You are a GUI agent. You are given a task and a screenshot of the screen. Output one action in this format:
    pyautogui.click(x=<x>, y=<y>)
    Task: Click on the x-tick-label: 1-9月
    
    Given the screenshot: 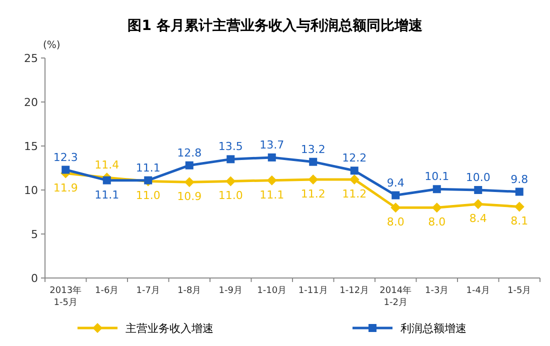 What is the action you would take?
    pyautogui.click(x=230, y=291)
    